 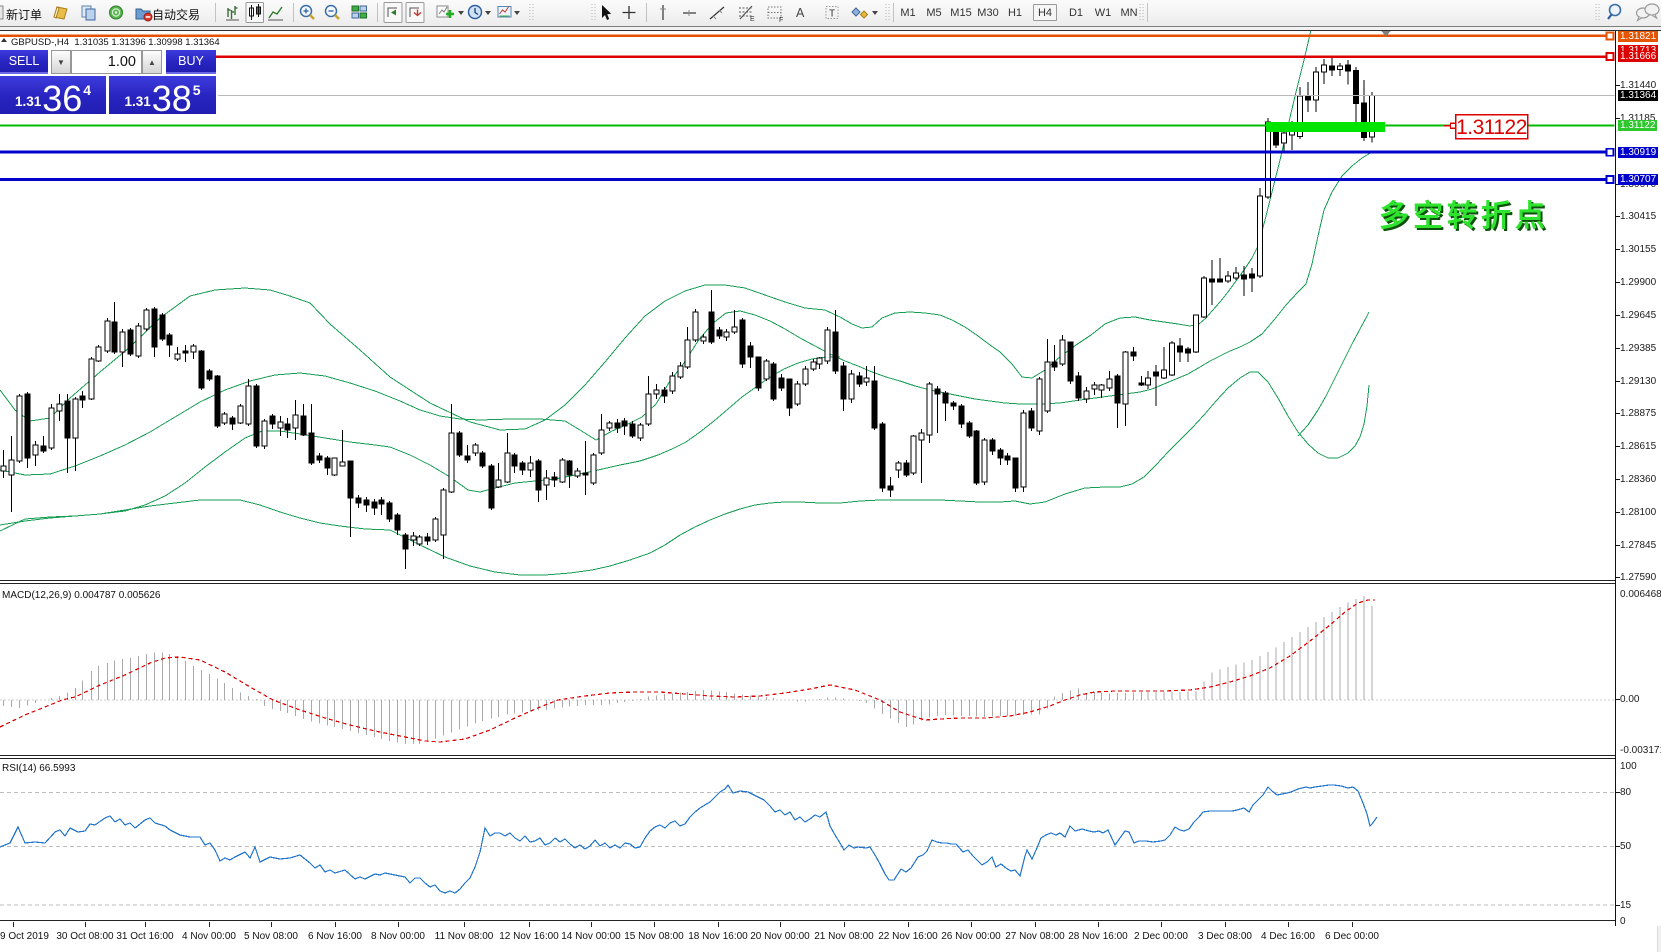 I want to click on svg-text: F, so click(x=781, y=20).